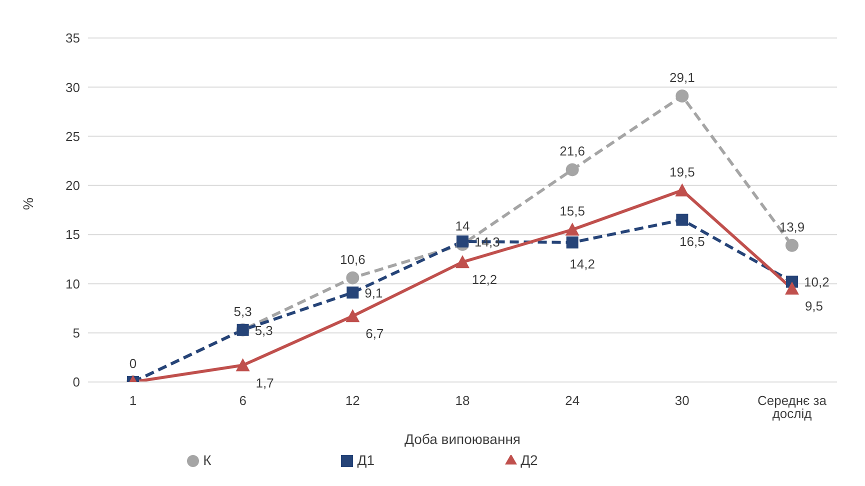  Describe the element at coordinates (73, 284) in the screenshot. I see `y-tick-label: 10` at that location.